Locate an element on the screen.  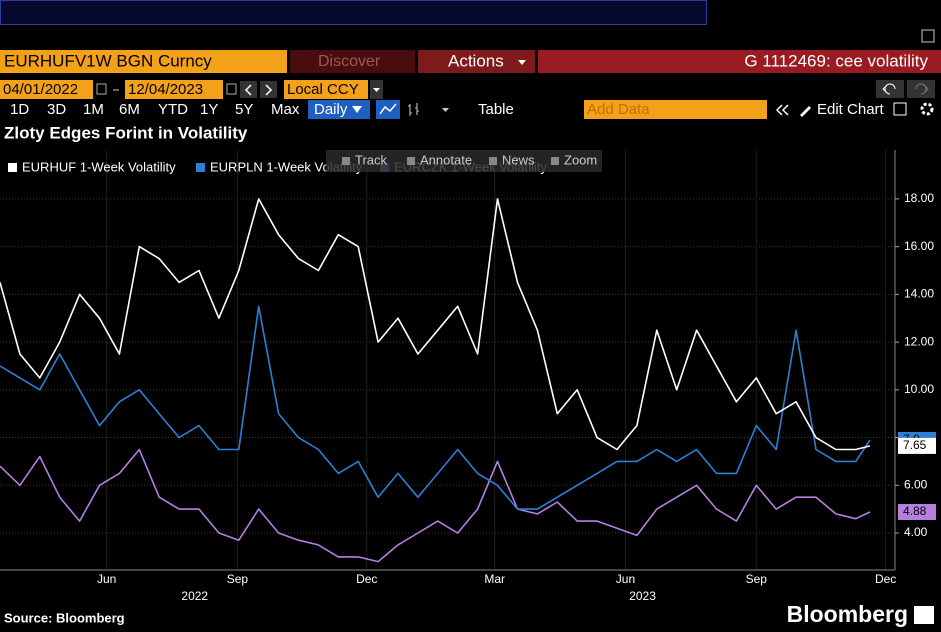
pencil-icon is located at coordinates (805, 111).